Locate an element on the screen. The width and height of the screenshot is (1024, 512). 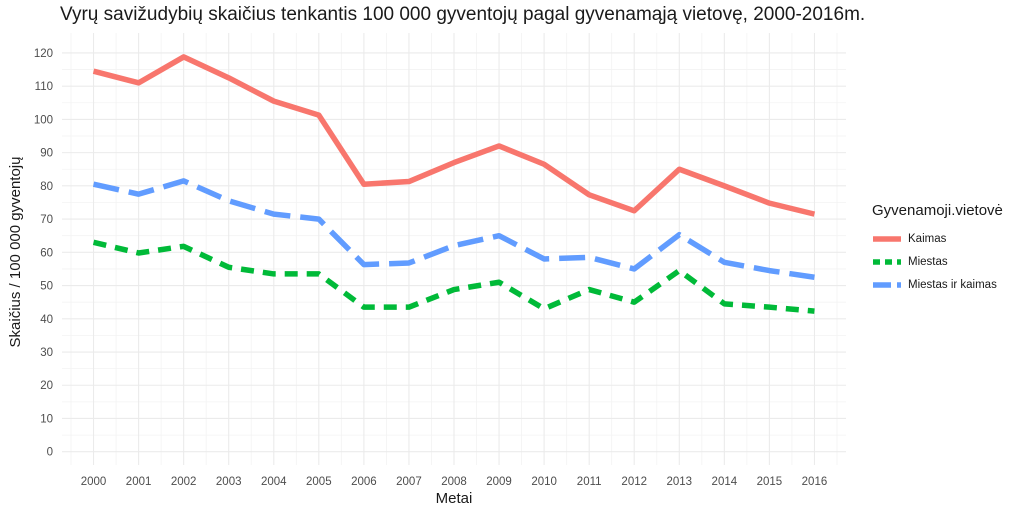
x-tick-label: 2004 is located at coordinates (274, 482).